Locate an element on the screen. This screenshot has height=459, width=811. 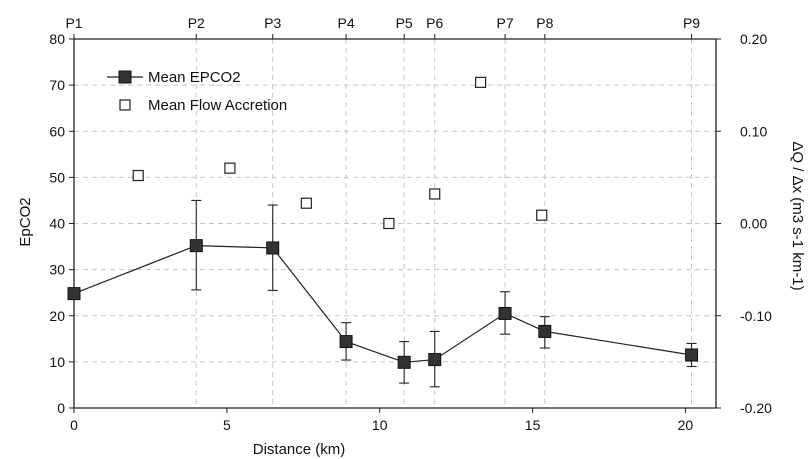
site-label: P5 is located at coordinates (404, 23).